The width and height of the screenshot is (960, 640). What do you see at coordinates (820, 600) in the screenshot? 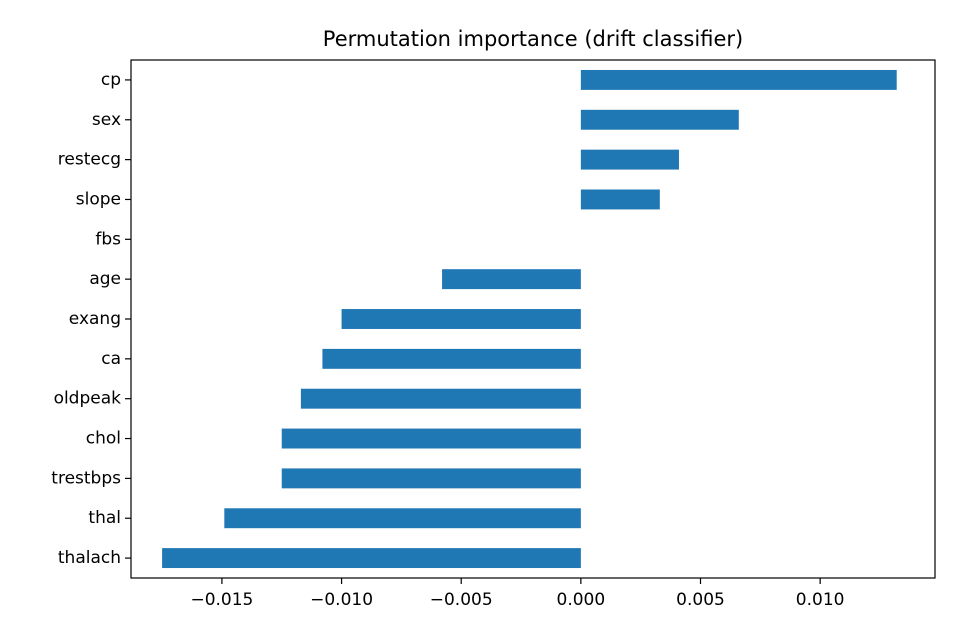
I see `x-tick-label: 0.010` at bounding box center [820, 600].